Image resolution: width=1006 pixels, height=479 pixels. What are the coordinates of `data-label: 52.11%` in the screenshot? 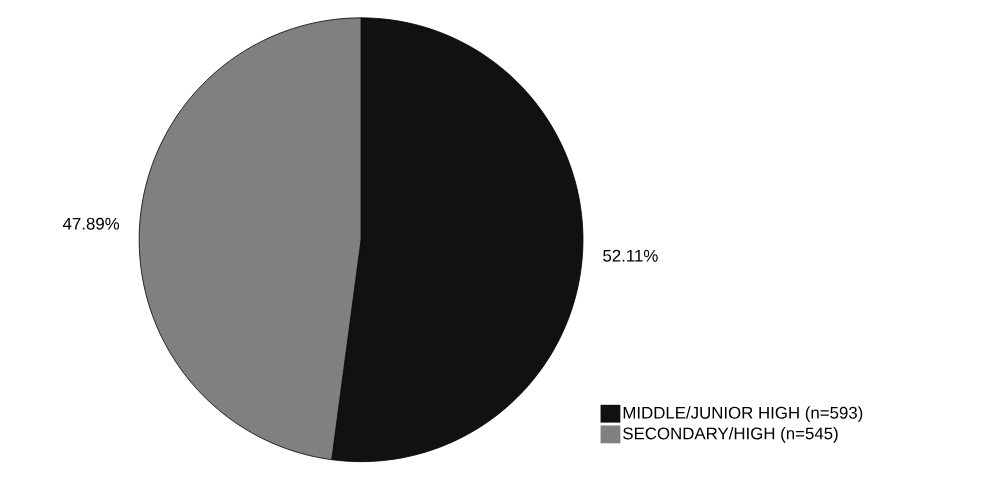 It's located at (630, 255).